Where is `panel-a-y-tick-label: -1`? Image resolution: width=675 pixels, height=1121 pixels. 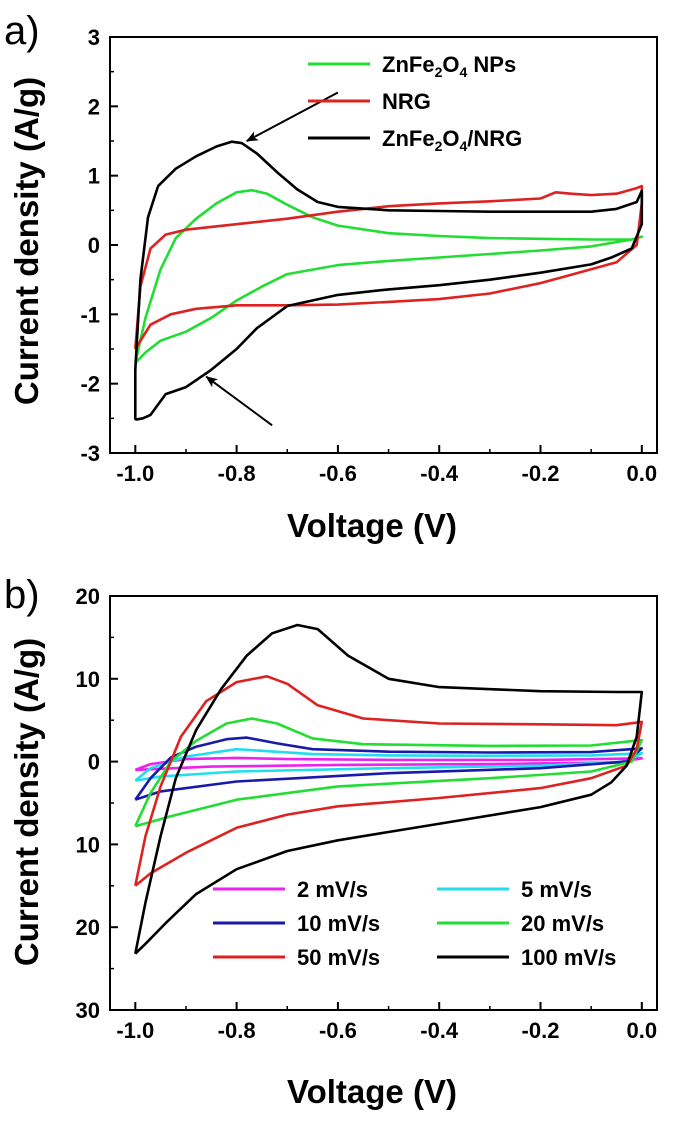
panel-a-y-tick-label: -1 is located at coordinates (90, 314).